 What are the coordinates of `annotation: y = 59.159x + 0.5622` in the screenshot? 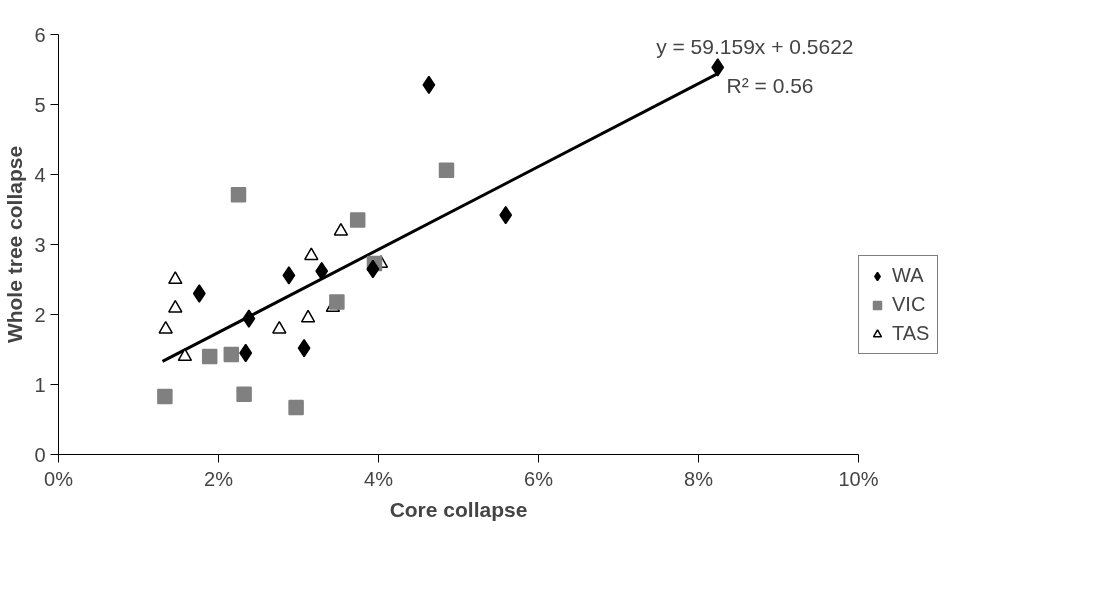 It's located at (755, 46).